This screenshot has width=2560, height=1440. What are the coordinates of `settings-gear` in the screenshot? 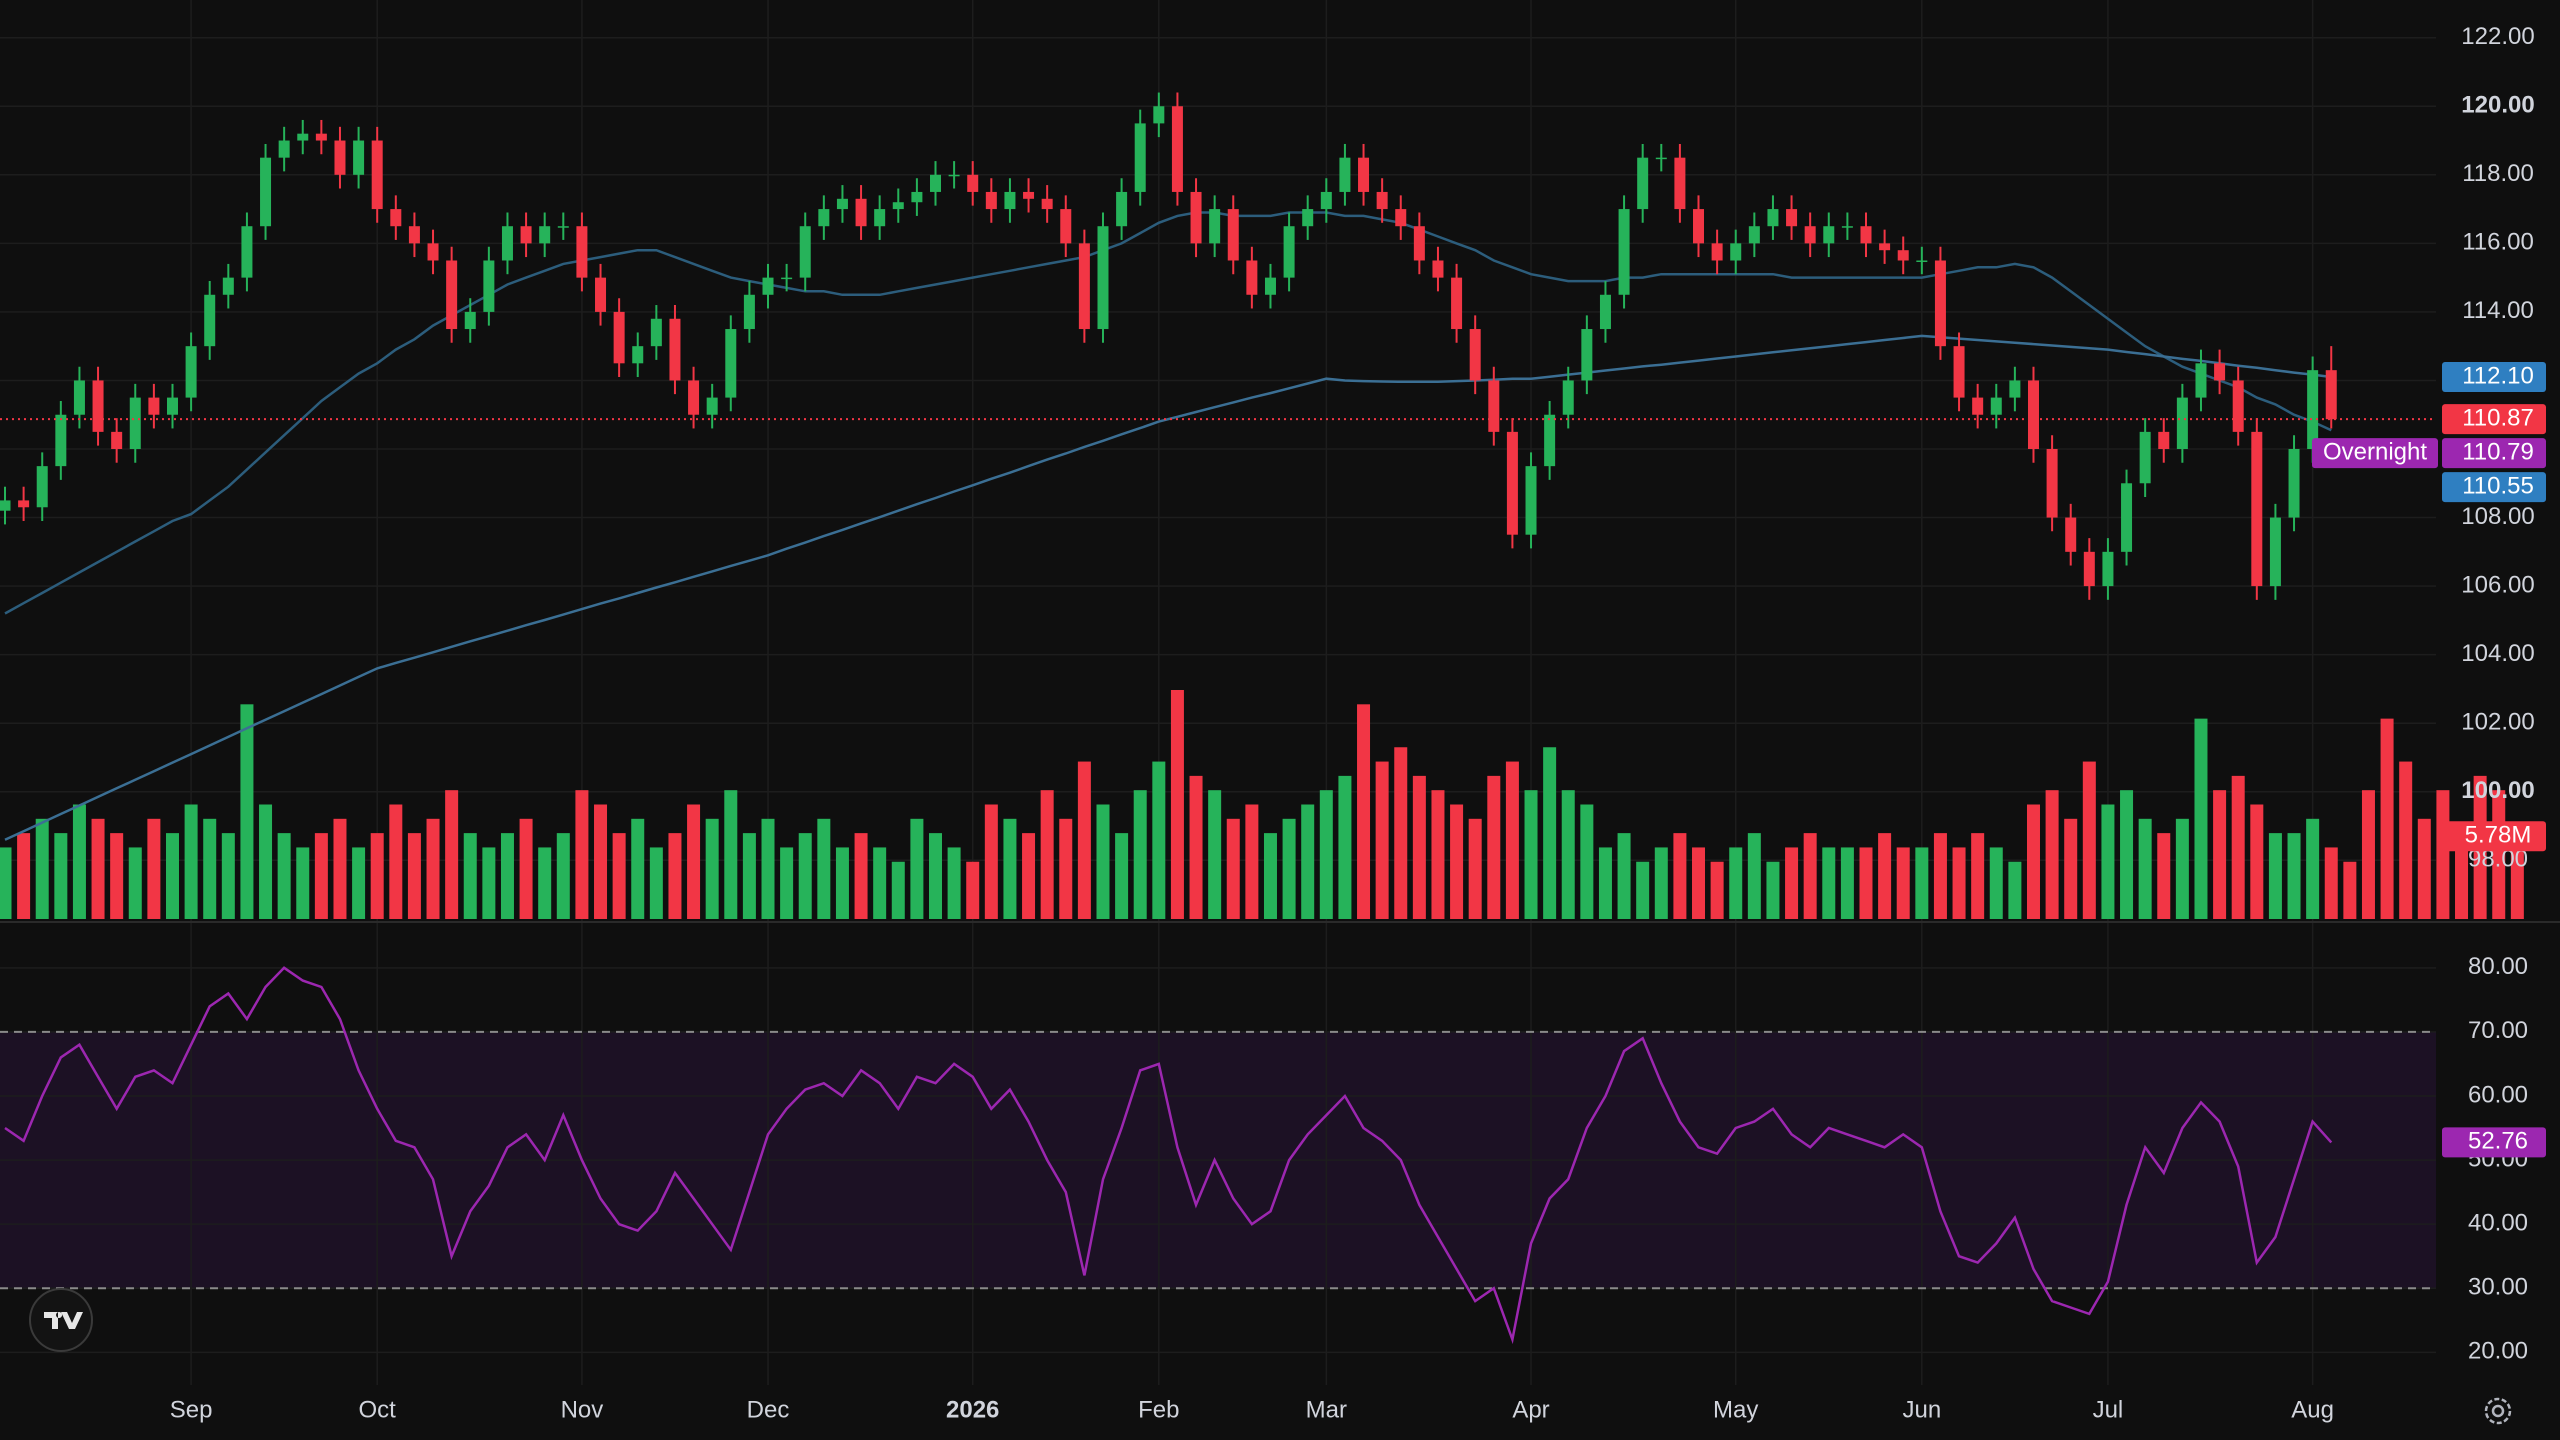 It's located at (2498, 1411).